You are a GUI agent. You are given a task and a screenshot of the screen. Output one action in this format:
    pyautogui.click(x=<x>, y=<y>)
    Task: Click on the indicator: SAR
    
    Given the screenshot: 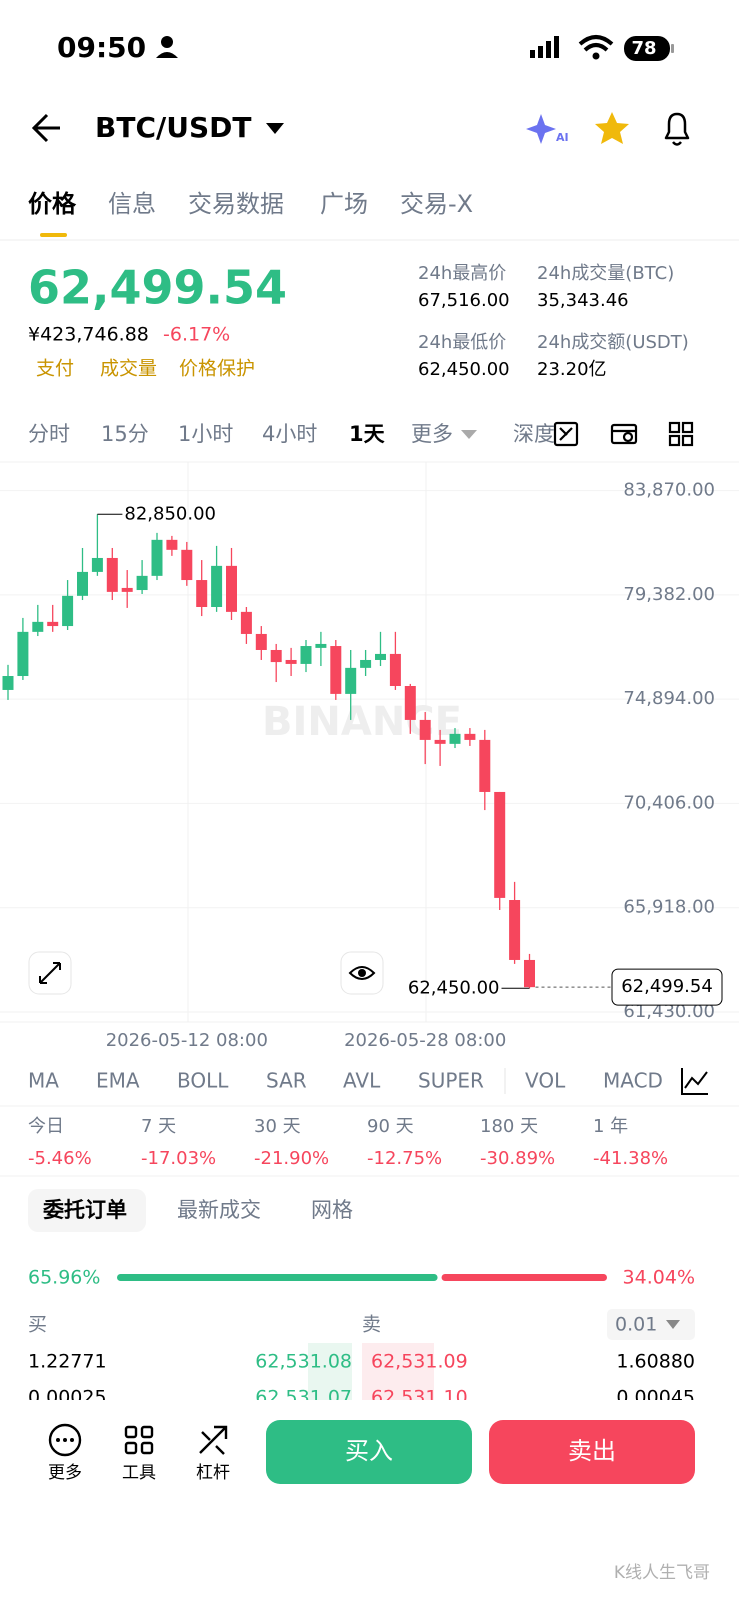 What is the action you would take?
    pyautogui.click(x=286, y=1081)
    